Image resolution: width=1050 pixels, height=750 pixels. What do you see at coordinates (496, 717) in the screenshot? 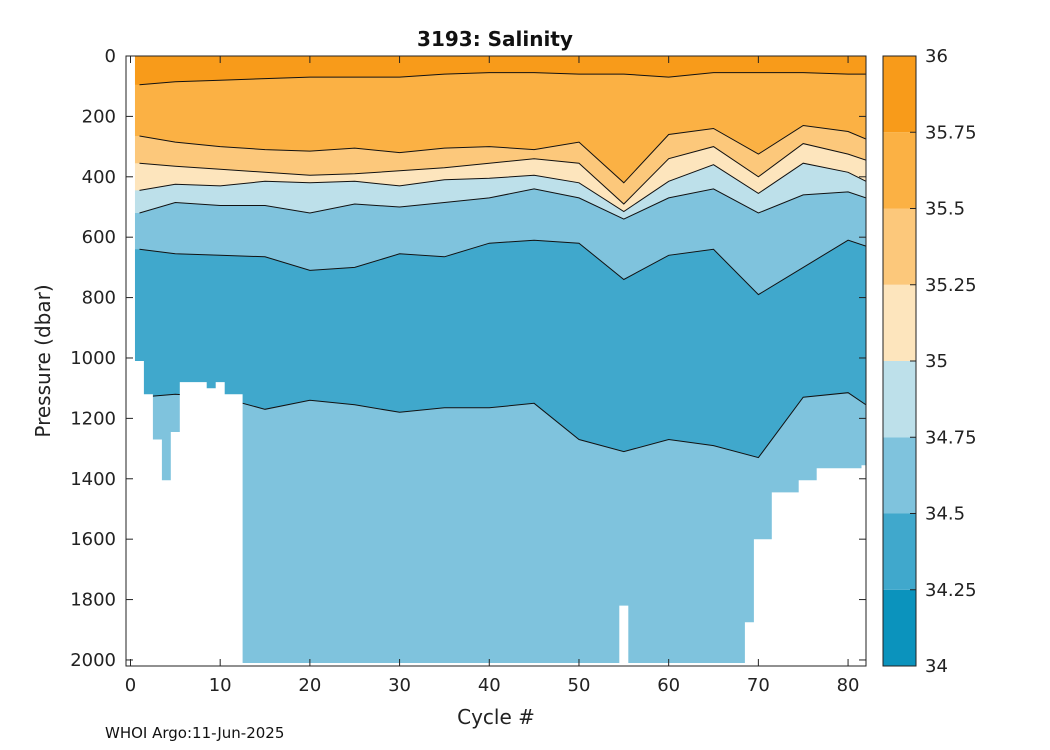
I see `x-axis-title: Cycle #` at bounding box center [496, 717].